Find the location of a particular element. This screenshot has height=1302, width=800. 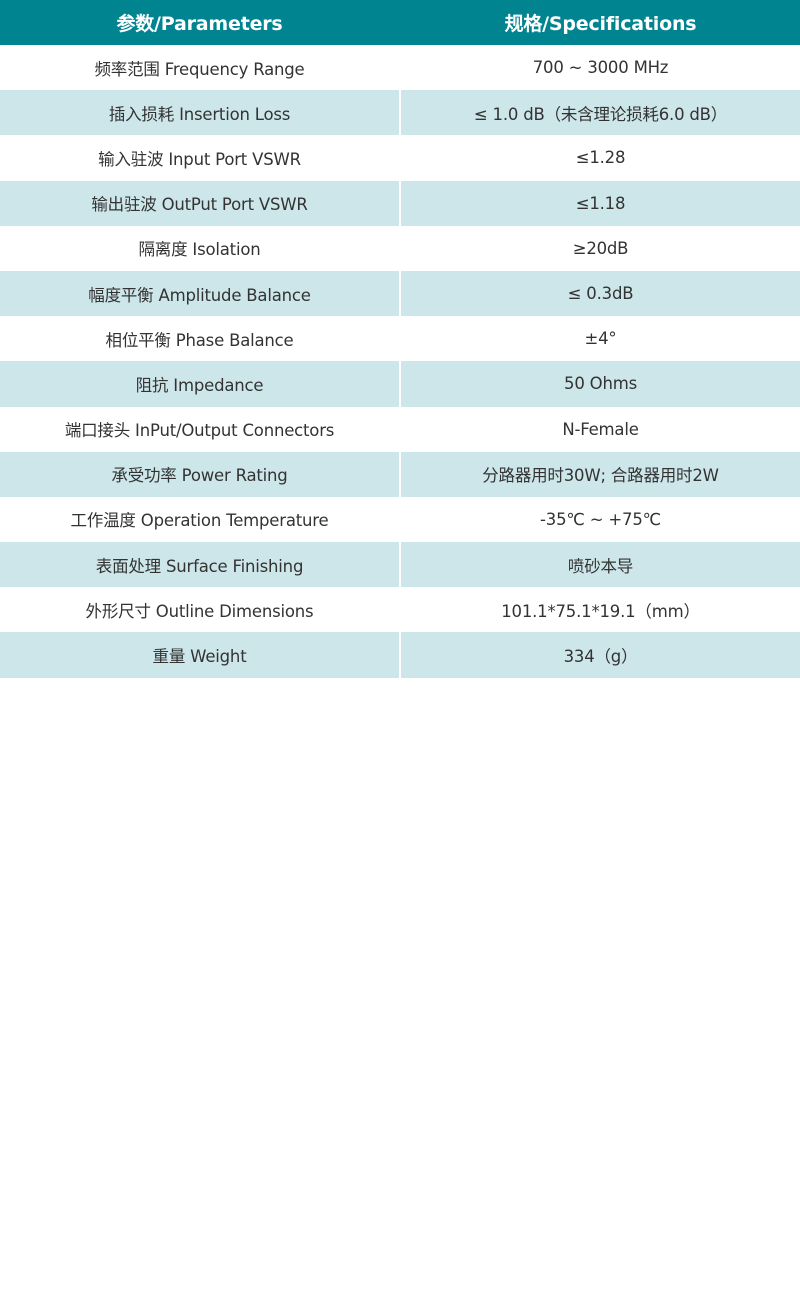

table-row: 相位平衡 Phase Balance ±4° is located at coordinates (400, 339).